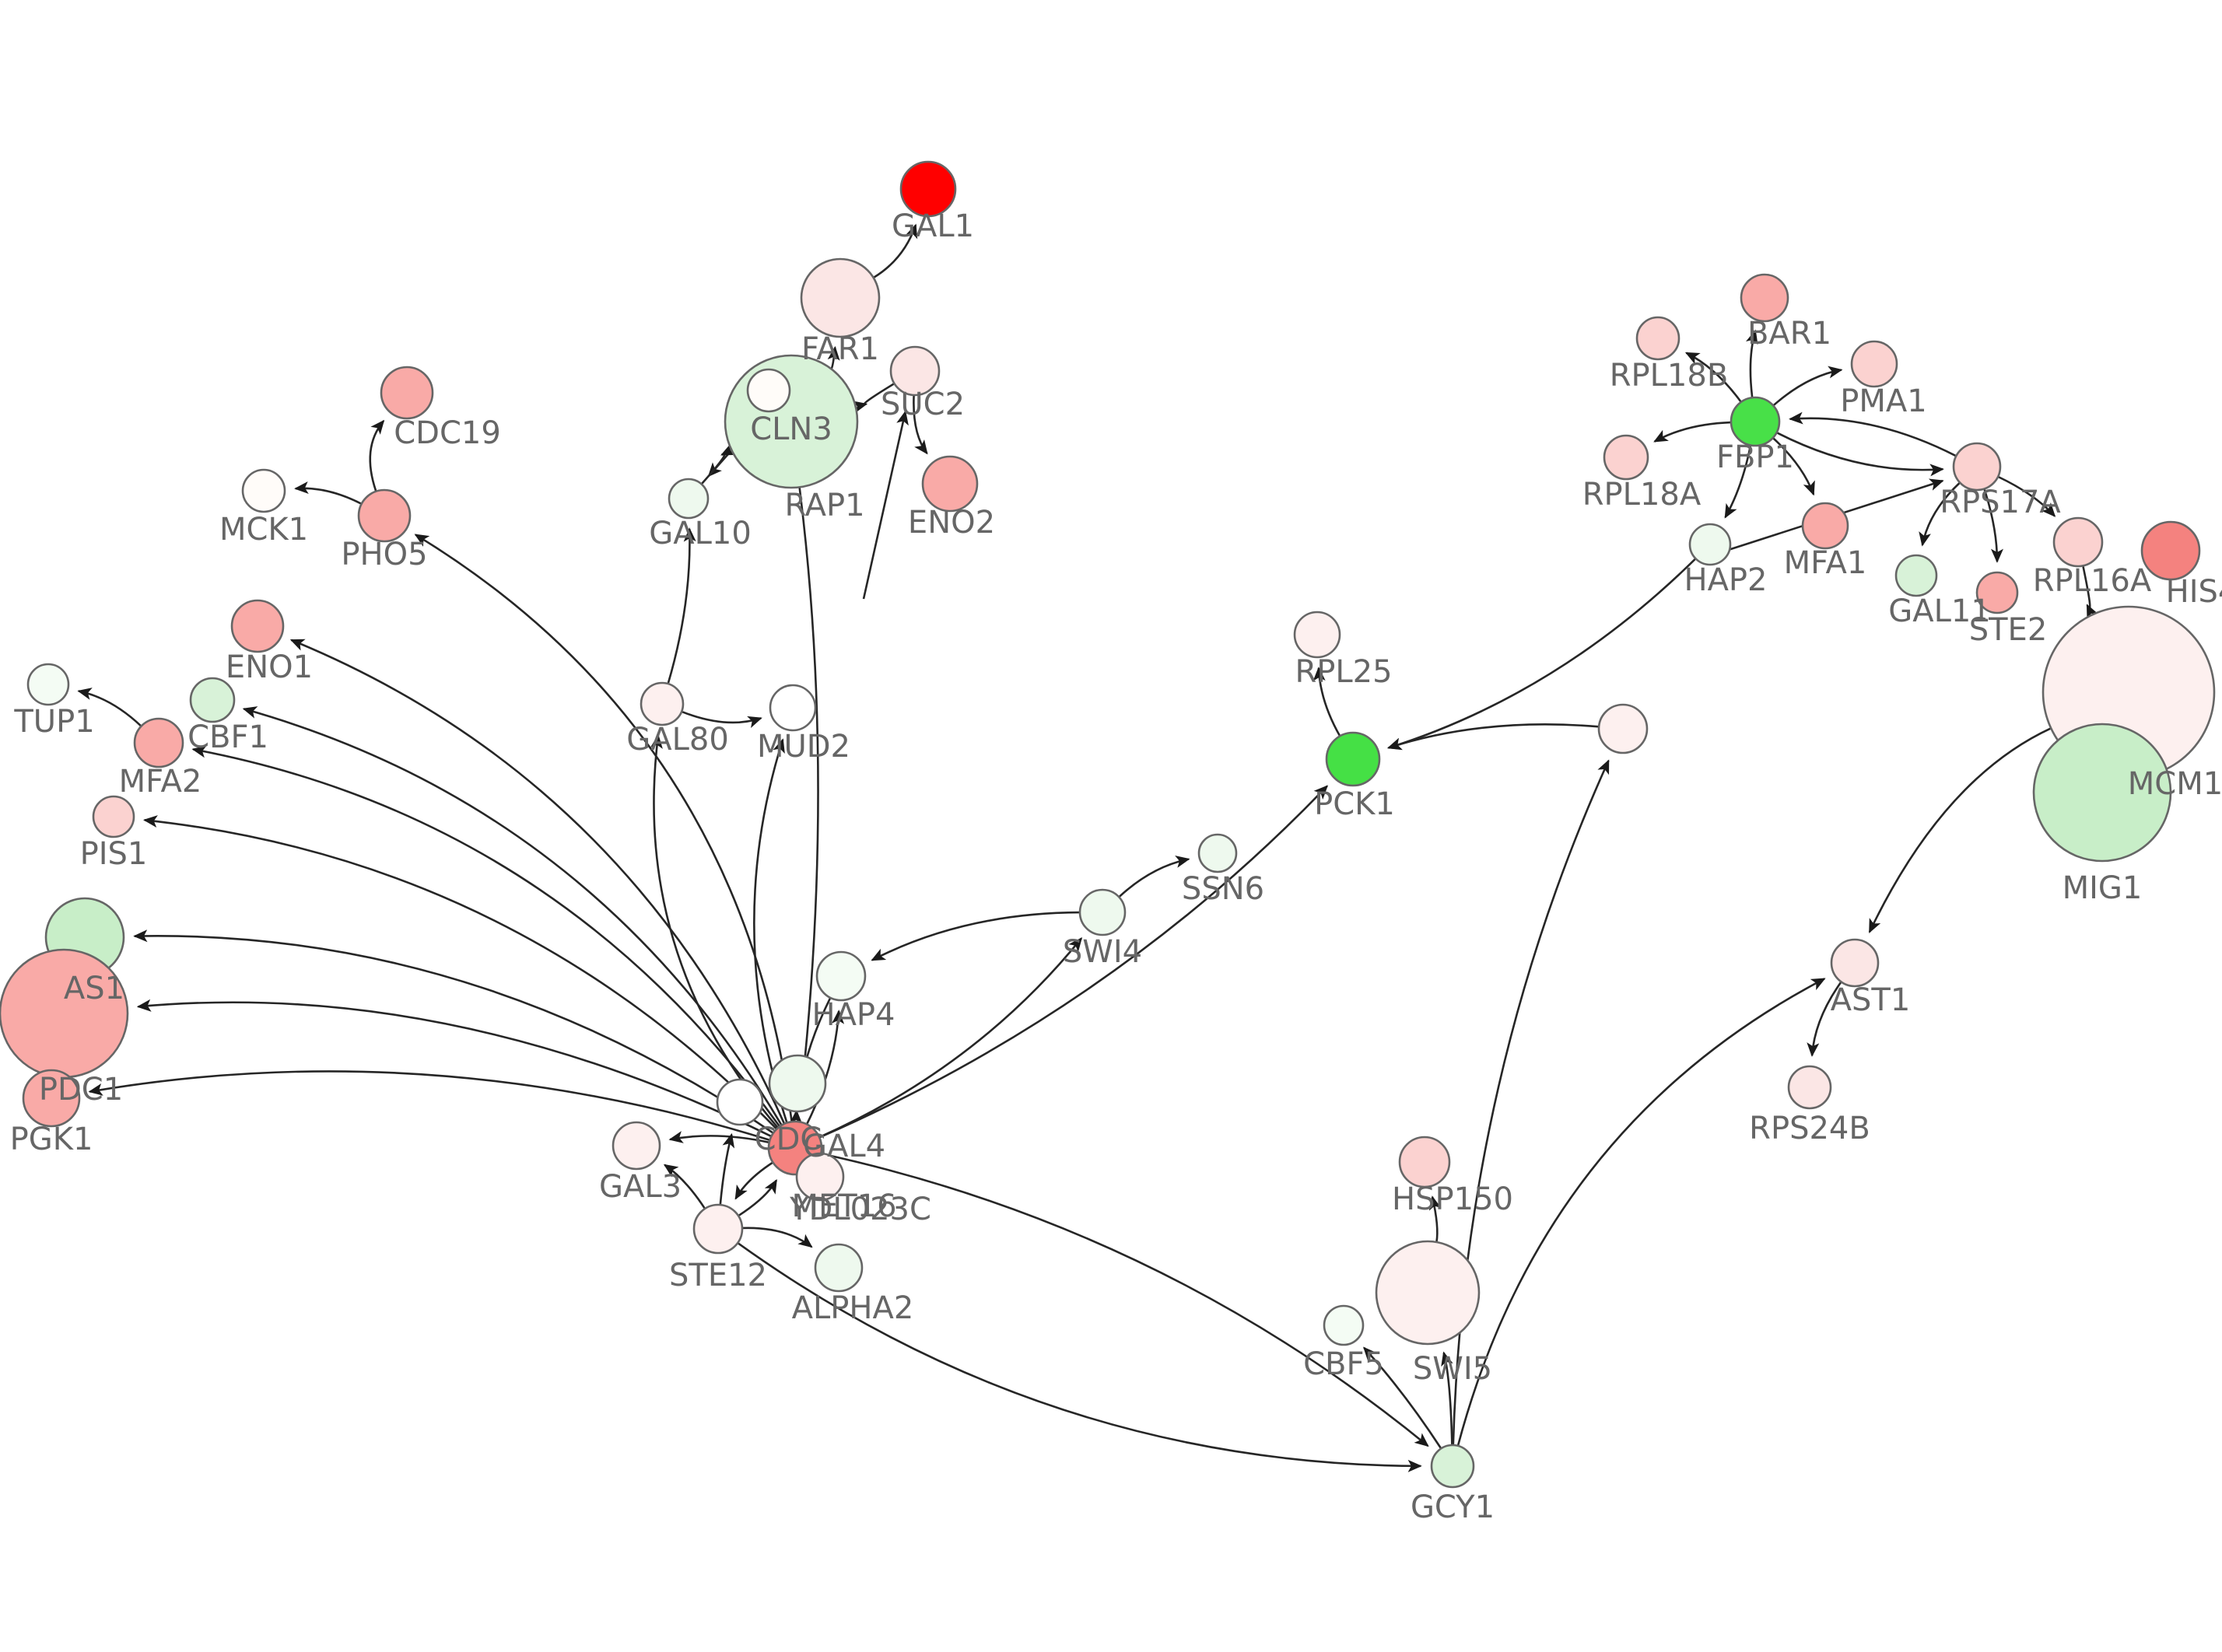 The image size is (2222, 1652). Describe the element at coordinates (384, 554) in the screenshot. I see `node-label: PHO5` at that location.